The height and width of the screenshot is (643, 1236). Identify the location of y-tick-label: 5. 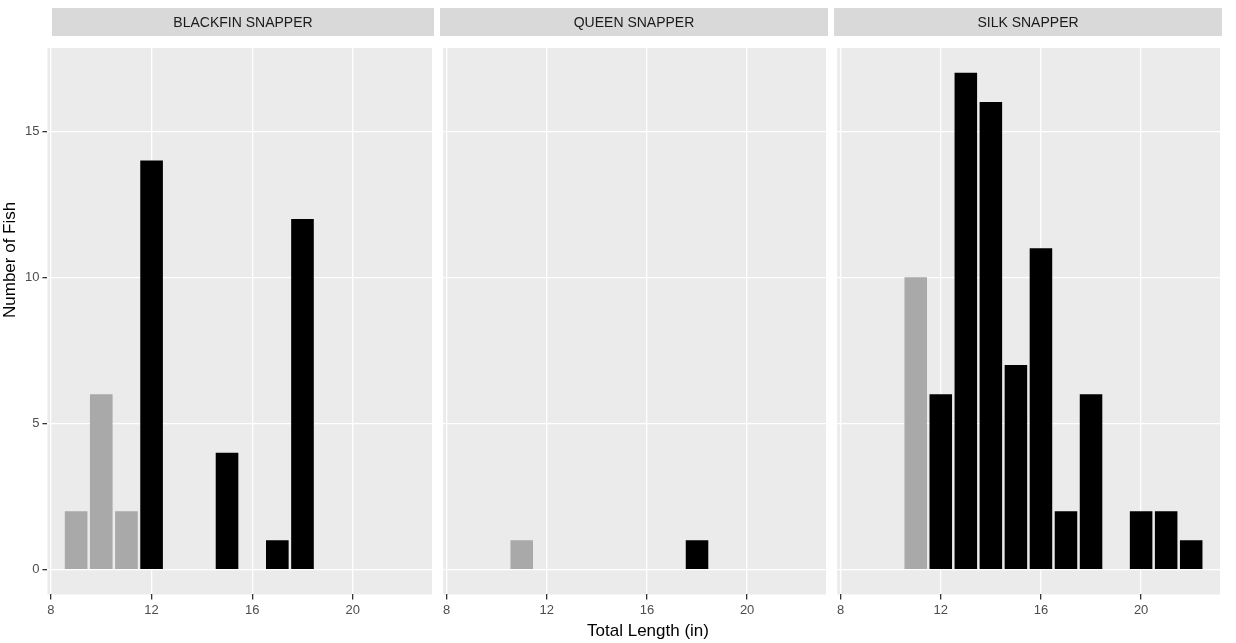
(36, 423).